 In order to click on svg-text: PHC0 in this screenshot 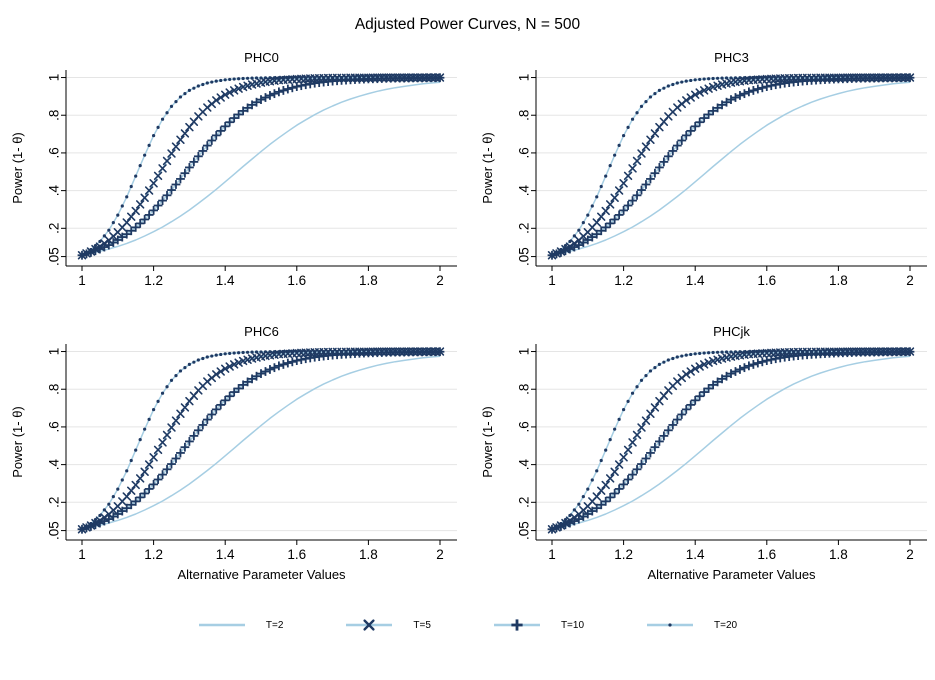, I will do `click(261, 57)`.